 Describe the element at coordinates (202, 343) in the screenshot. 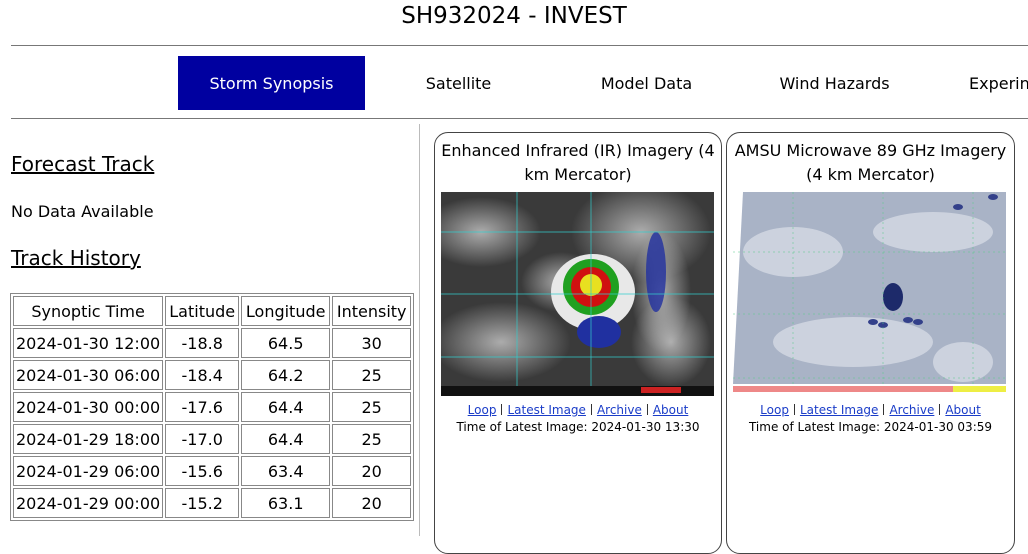

I see `table-cell: -18.8` at that location.